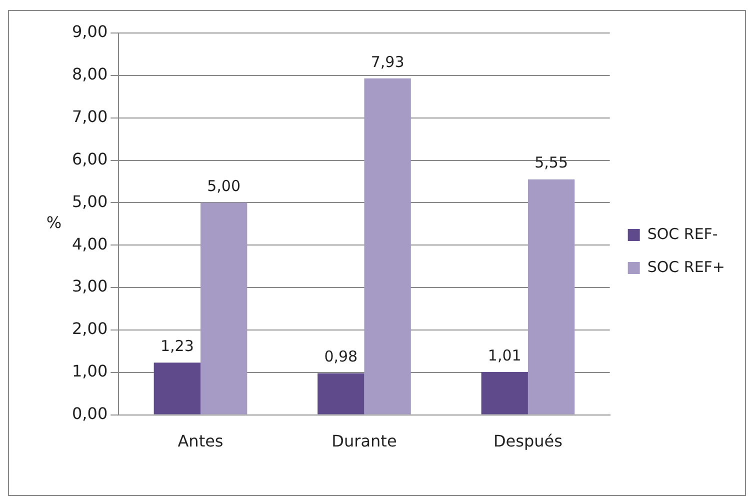 The height and width of the screenshot is (503, 752). What do you see at coordinates (54, 222) in the screenshot?
I see `y-axis-title: %` at bounding box center [54, 222].